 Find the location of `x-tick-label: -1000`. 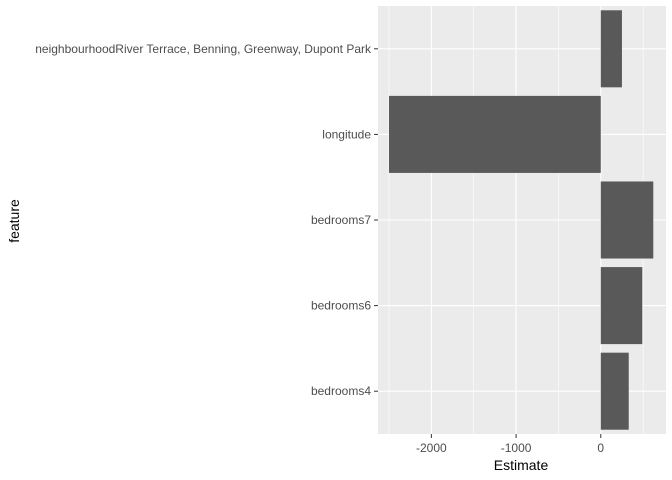

x-tick-label: -1000 is located at coordinates (516, 448).